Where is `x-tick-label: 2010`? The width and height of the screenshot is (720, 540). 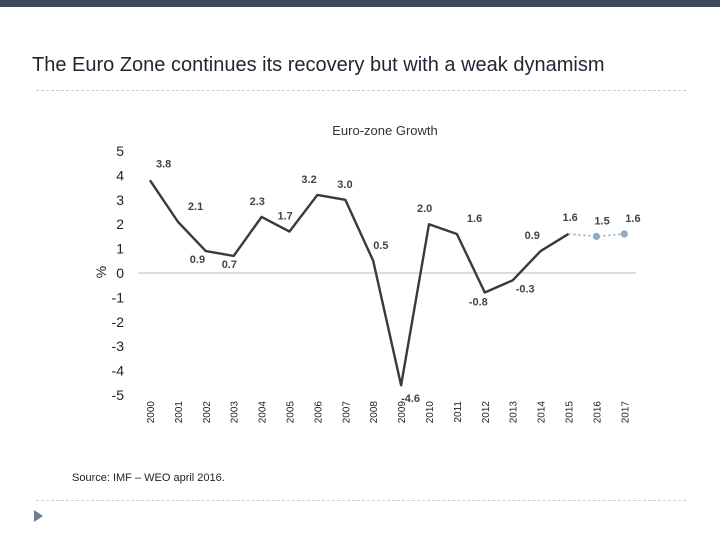 x-tick-label: 2010 is located at coordinates (430, 412).